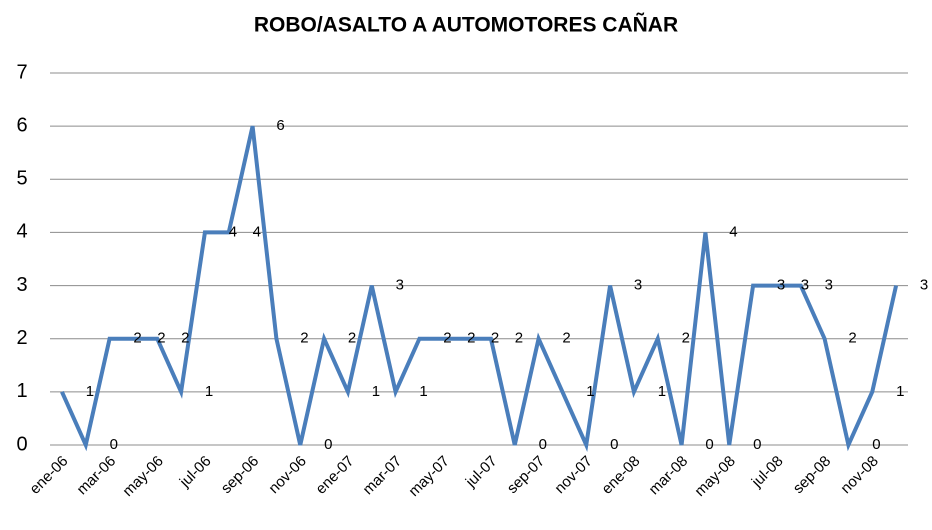 This screenshot has height=530, width=932. What do you see at coordinates (21, 179) in the screenshot?
I see `y-tick-label: 5` at bounding box center [21, 179].